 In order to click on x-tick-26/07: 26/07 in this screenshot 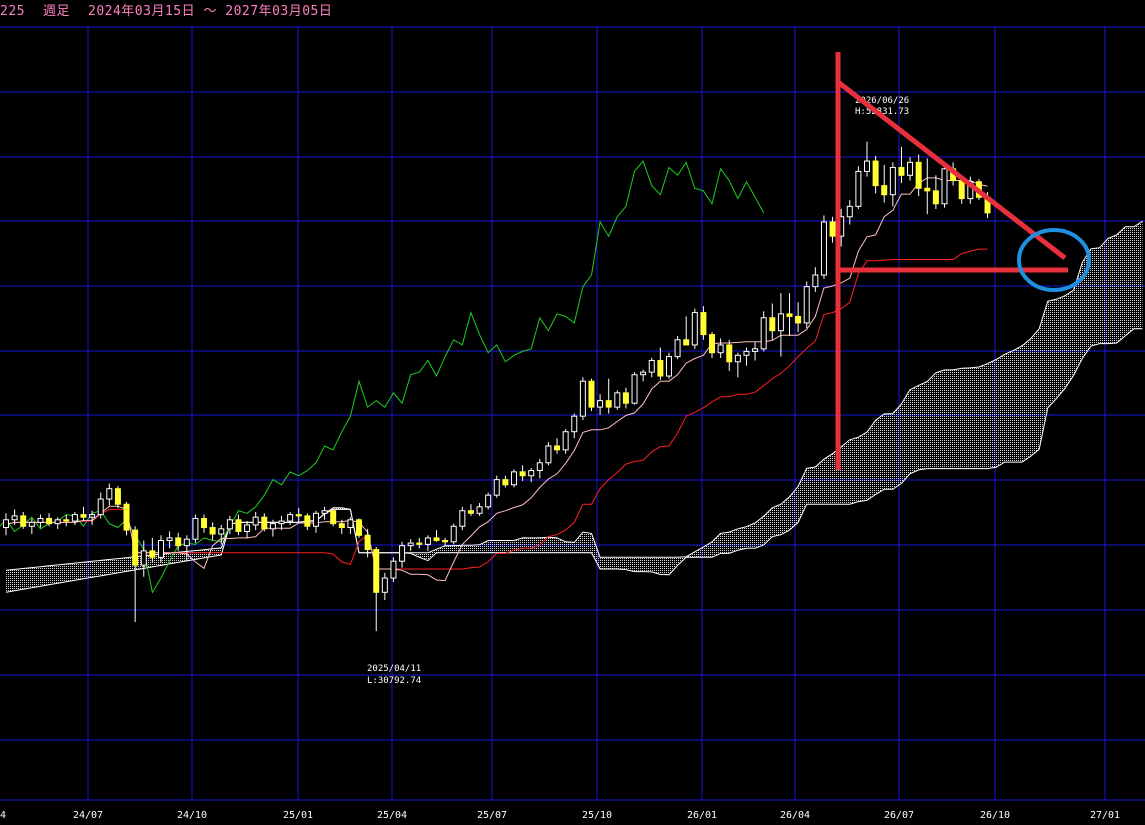, I will do `click(899, 815)`.